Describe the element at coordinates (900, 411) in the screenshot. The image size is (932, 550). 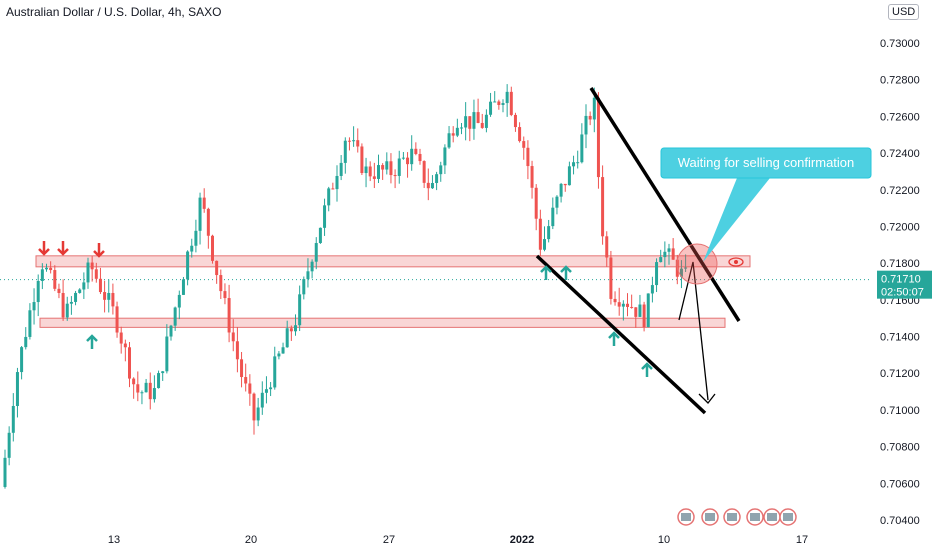
I see `y-tick-label: 0.71000` at that location.